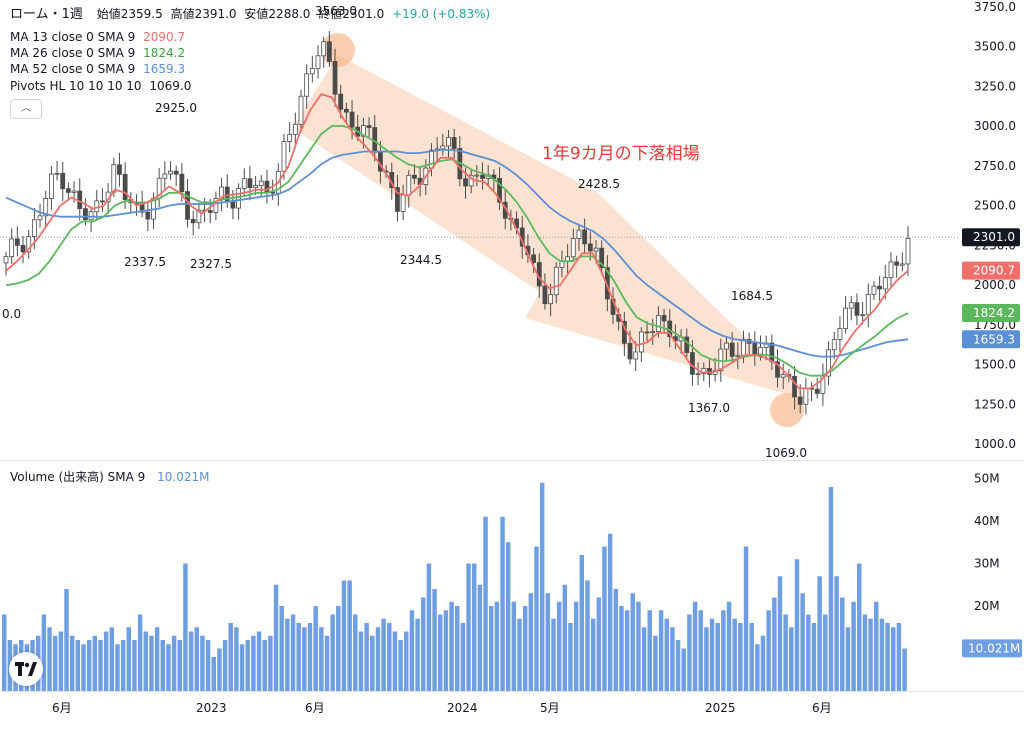  I want to click on ma52-value: 1659.3, so click(164, 69).